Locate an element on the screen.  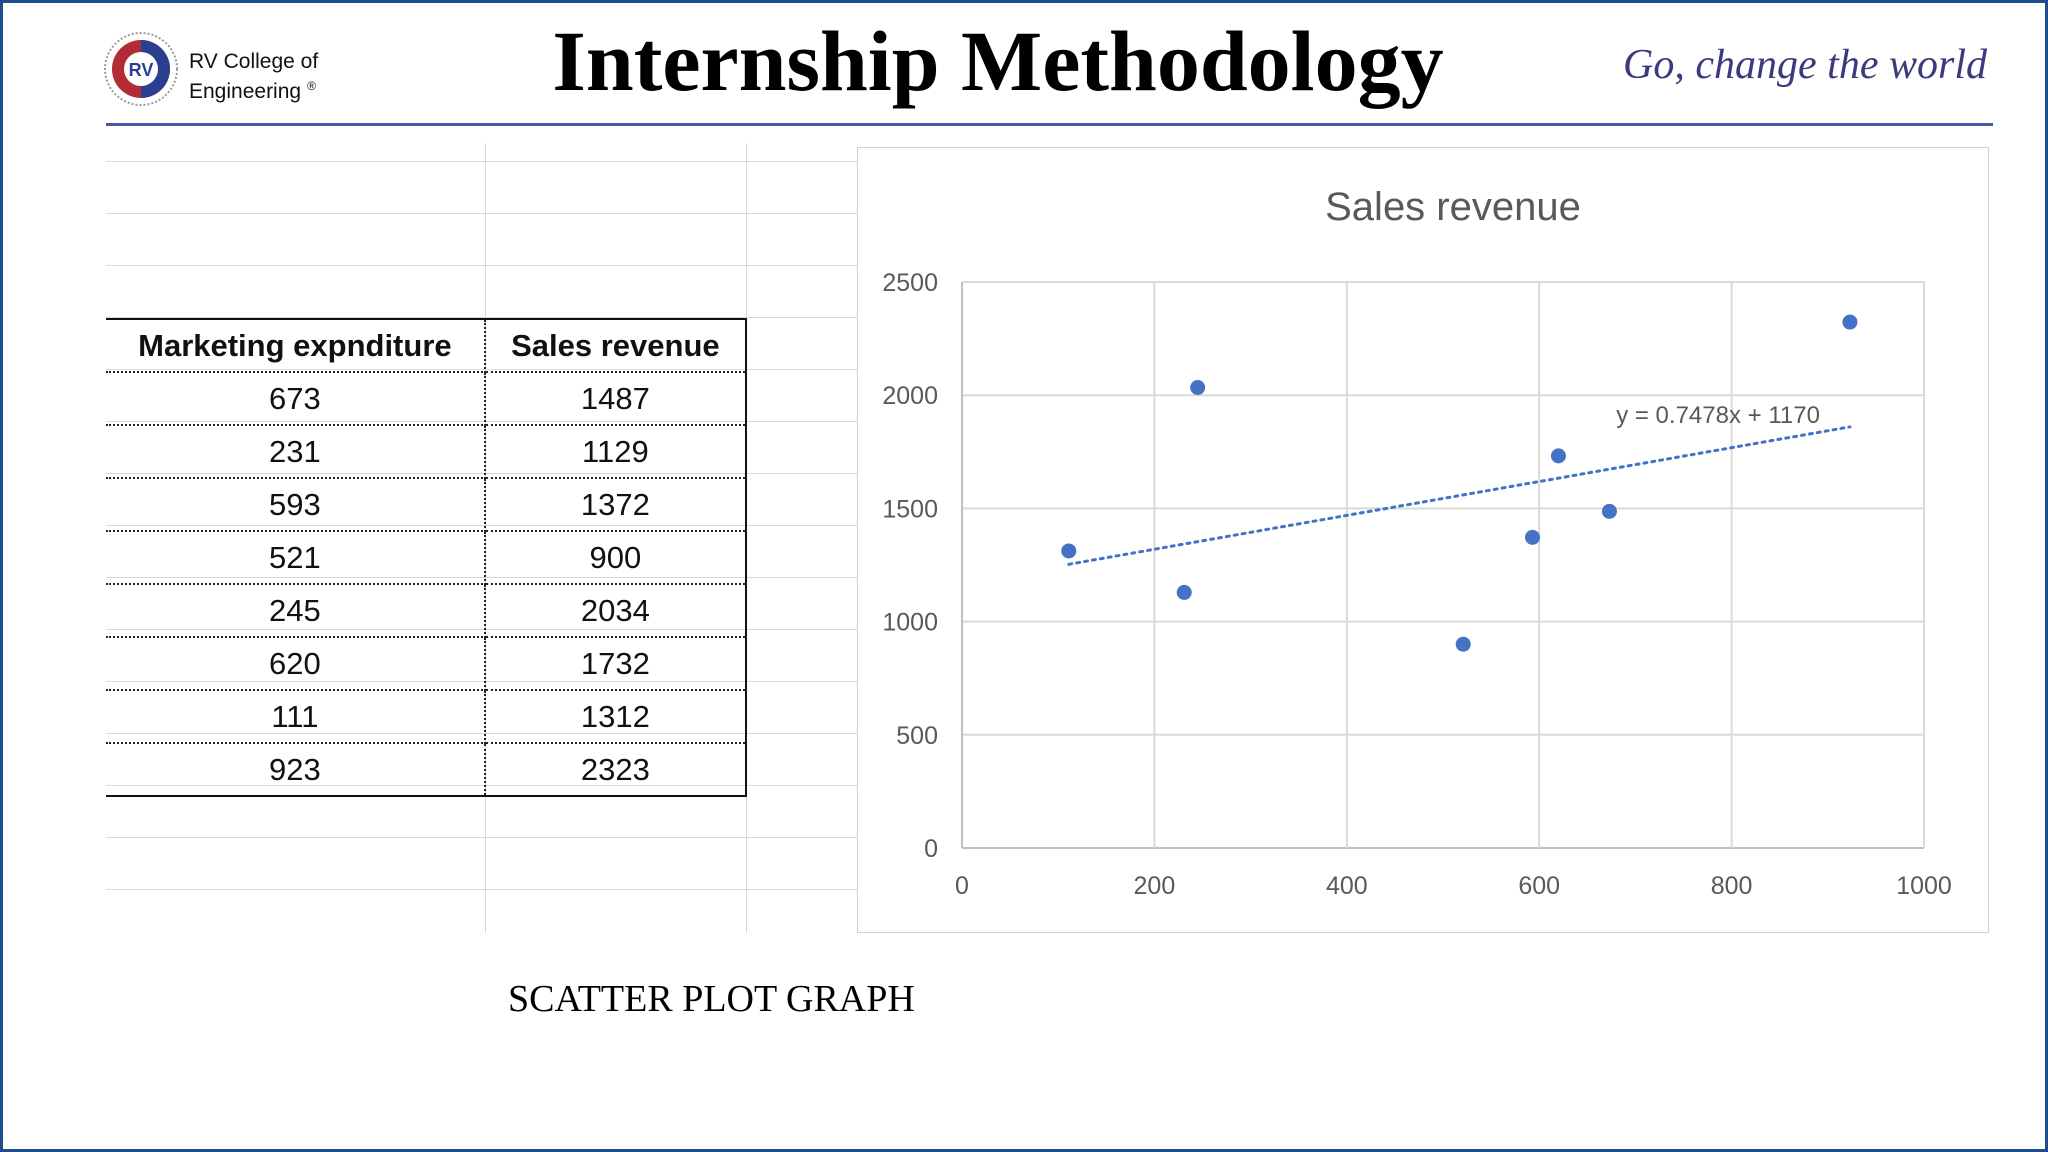
y-tick-label: 2000 is located at coordinates (910, 396).